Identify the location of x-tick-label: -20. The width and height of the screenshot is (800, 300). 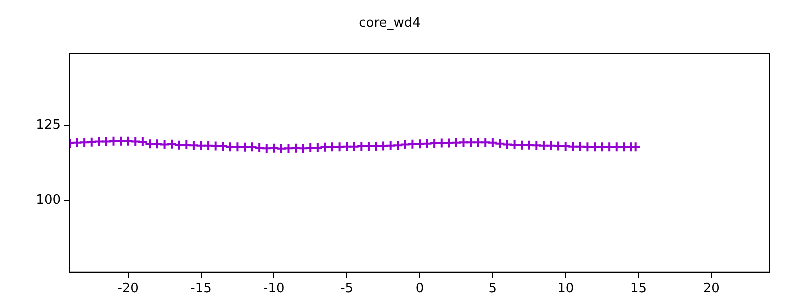
(128, 289).